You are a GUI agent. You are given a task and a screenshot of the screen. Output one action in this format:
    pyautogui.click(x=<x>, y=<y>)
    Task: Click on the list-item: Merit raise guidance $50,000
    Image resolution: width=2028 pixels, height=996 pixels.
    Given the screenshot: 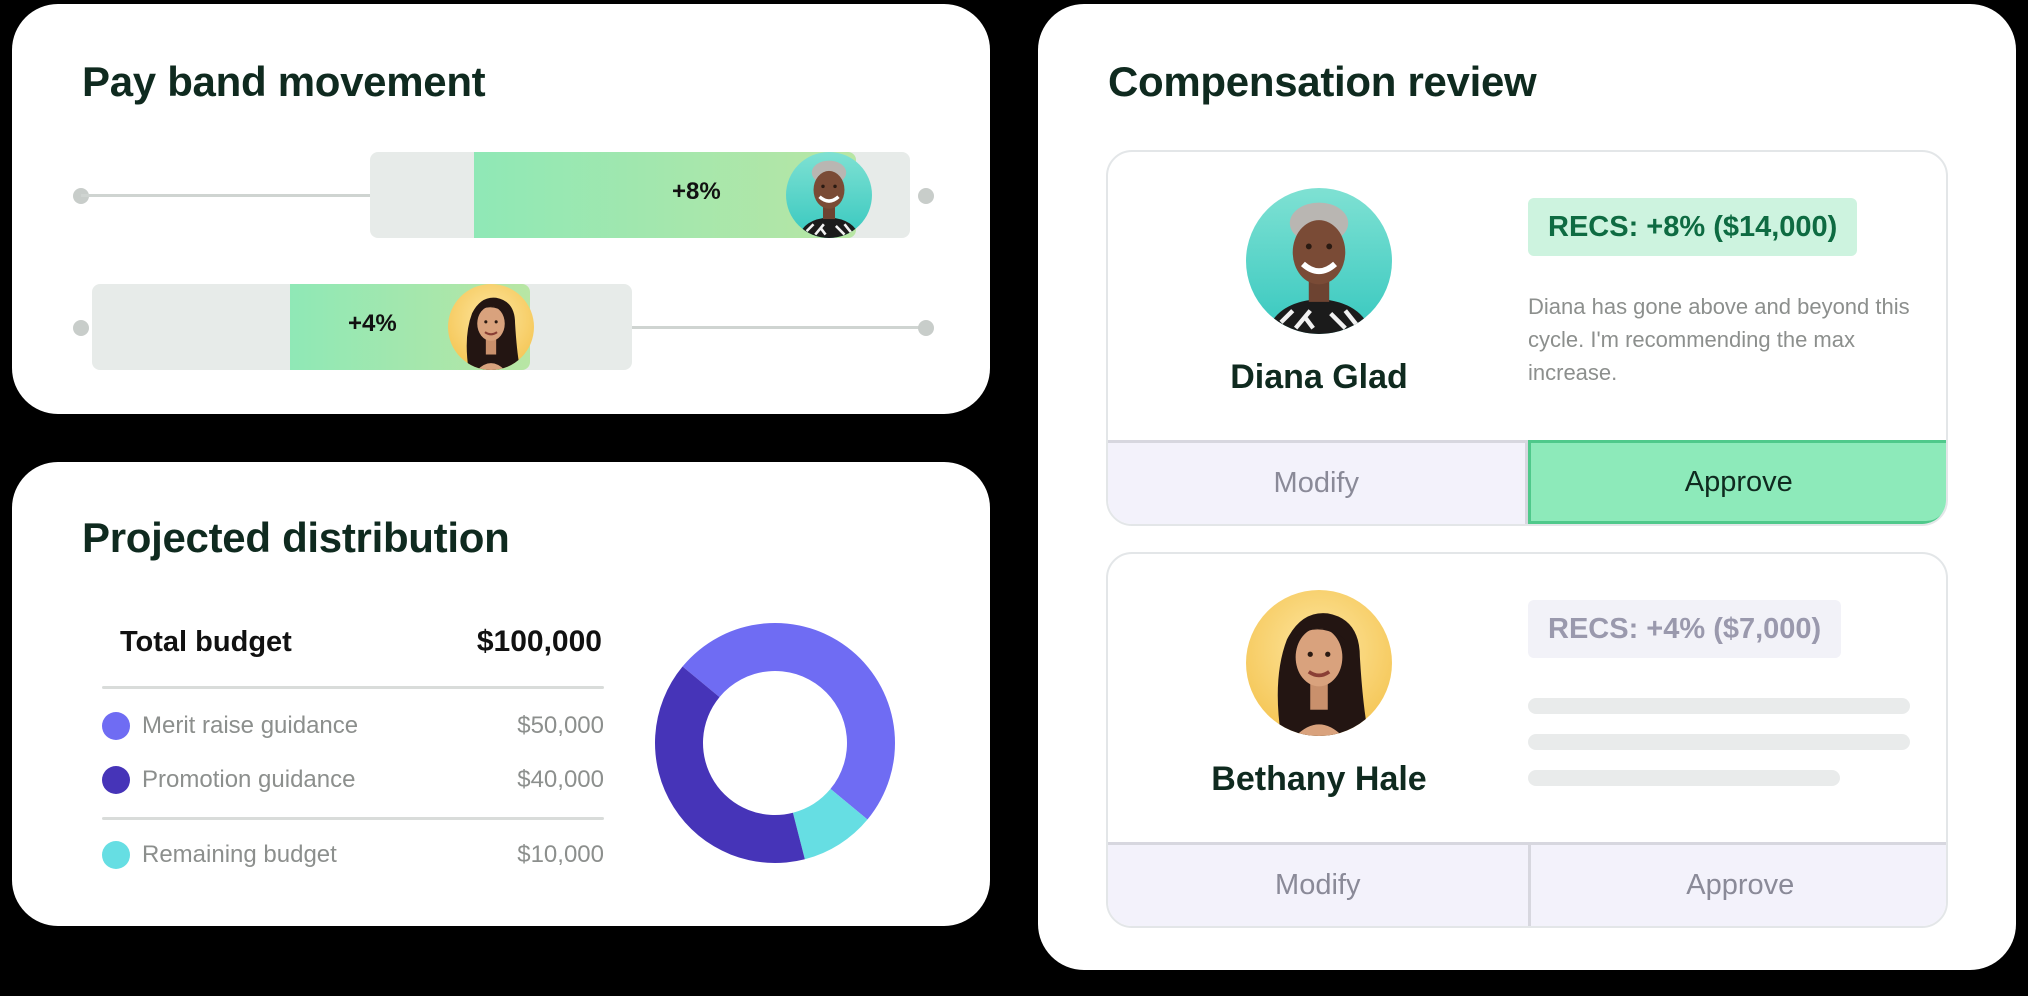 What is the action you would take?
    pyautogui.click(x=353, y=726)
    